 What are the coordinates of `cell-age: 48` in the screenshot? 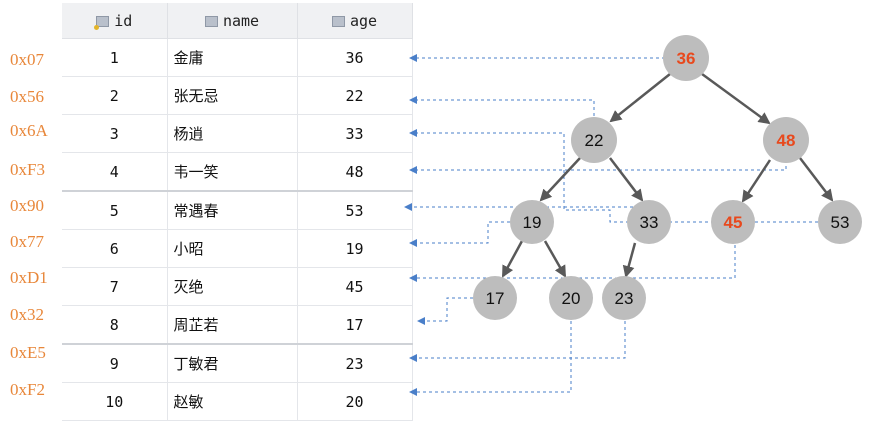 It's located at (355, 172).